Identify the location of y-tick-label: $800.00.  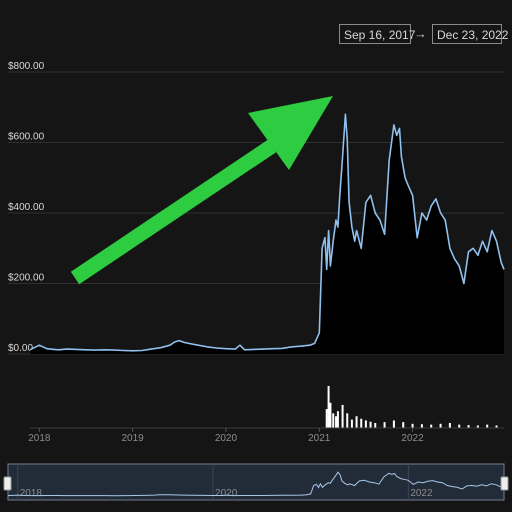
(26, 66).